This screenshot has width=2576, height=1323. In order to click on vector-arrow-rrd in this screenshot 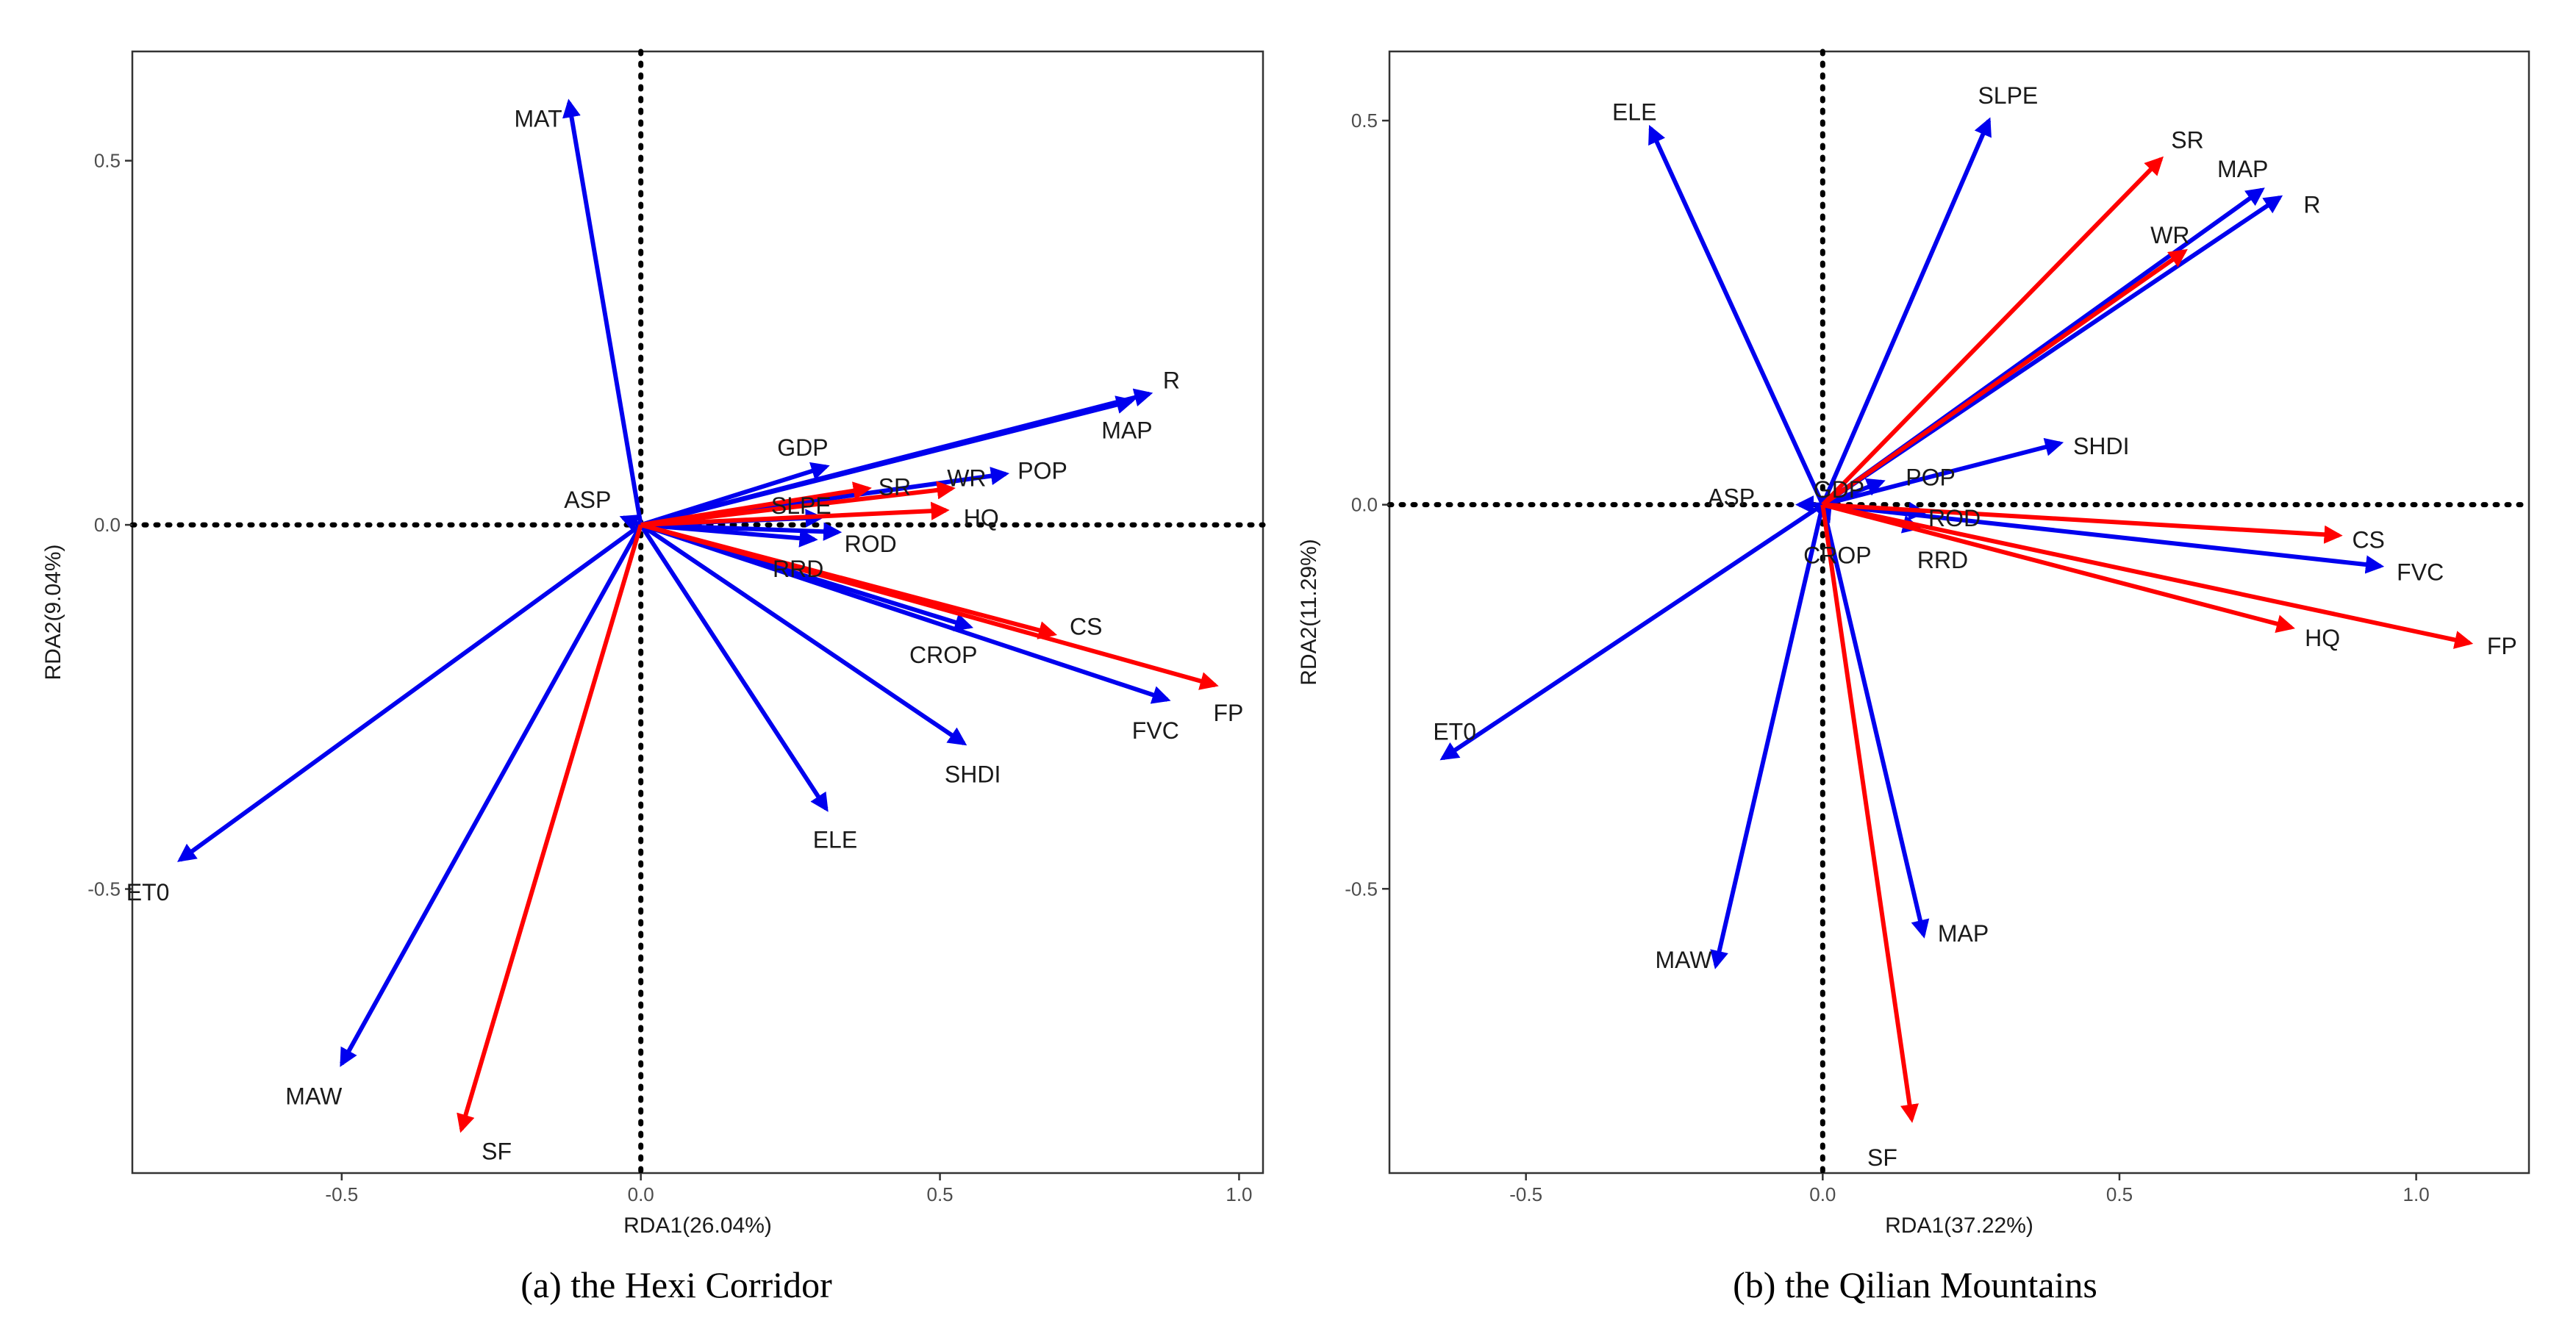, I will do `click(729, 535)`.